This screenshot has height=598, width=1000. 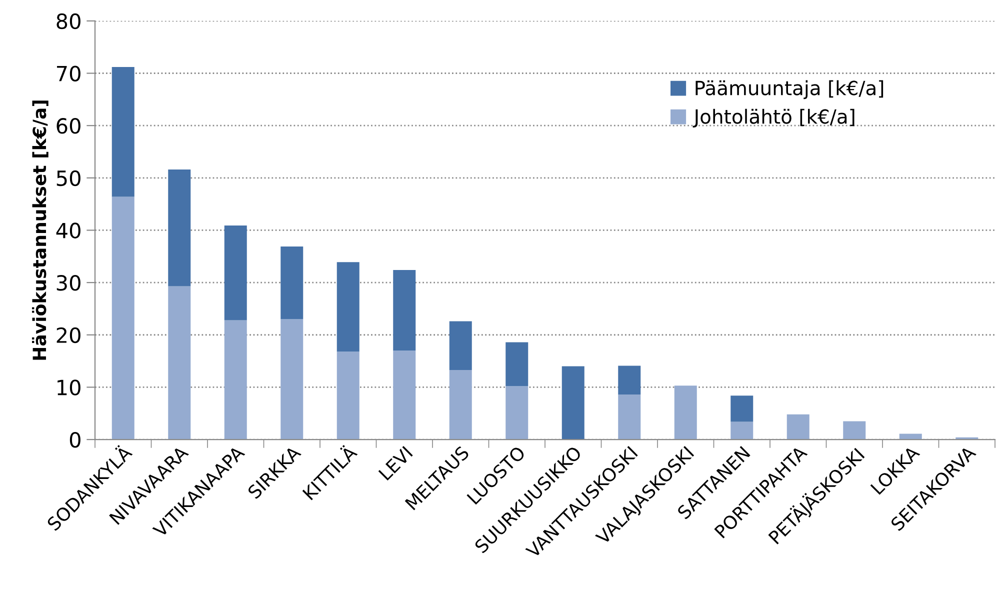 I want to click on y-axis-title: Häviökustannukset [k€/a], so click(x=40, y=230).